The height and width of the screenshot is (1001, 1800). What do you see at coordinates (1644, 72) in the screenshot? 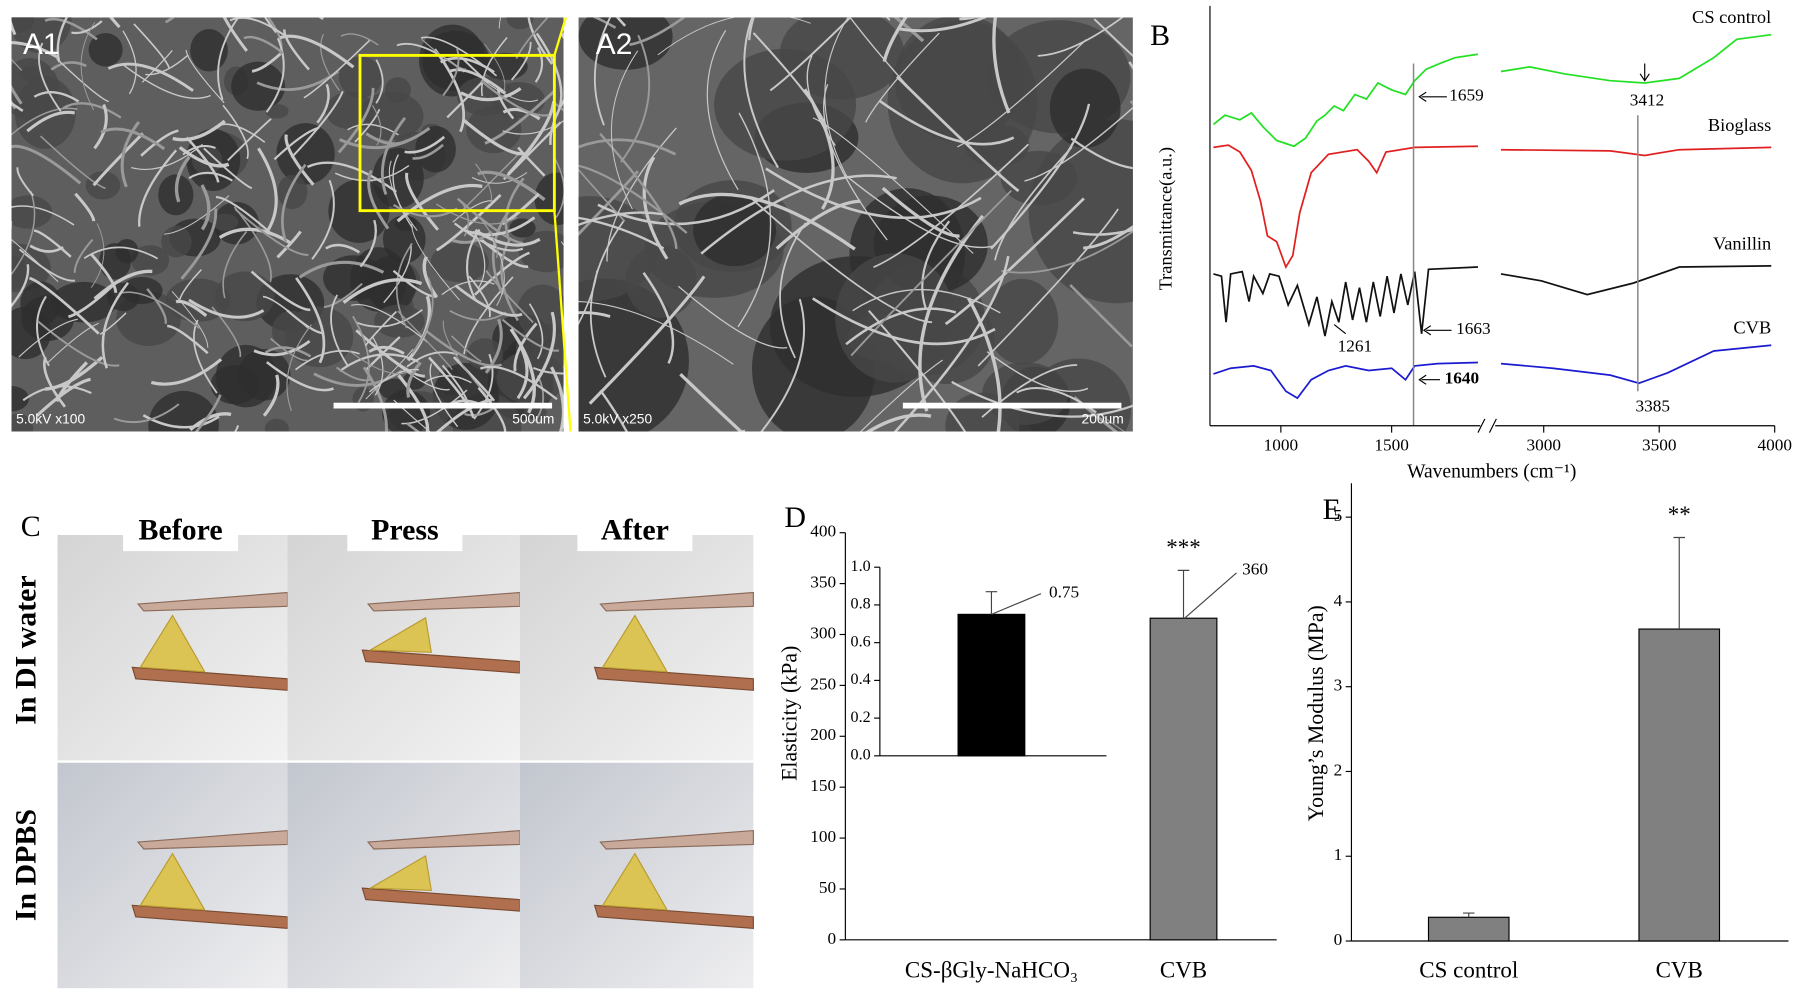
I see `arrow` at bounding box center [1644, 72].